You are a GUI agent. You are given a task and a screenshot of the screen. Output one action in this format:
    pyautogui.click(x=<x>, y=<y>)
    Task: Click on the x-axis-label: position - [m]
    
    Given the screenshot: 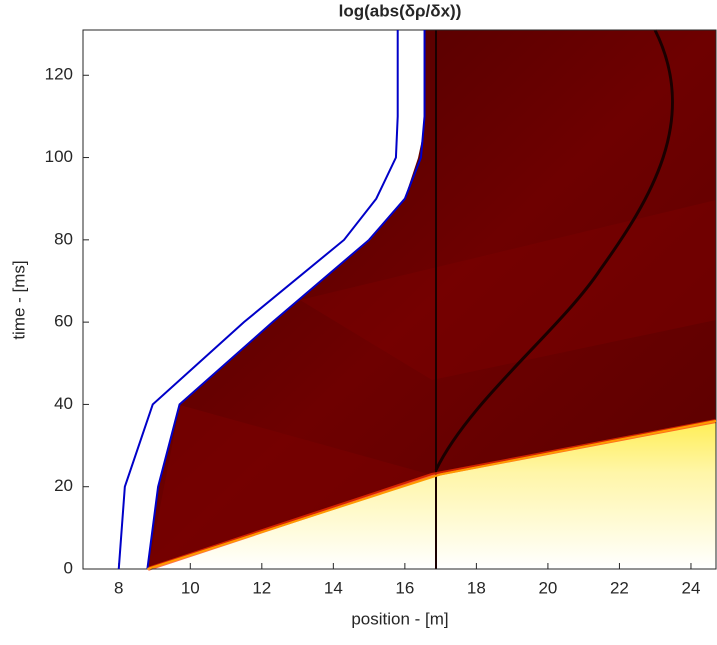 What is the action you would take?
    pyautogui.click(x=399, y=618)
    